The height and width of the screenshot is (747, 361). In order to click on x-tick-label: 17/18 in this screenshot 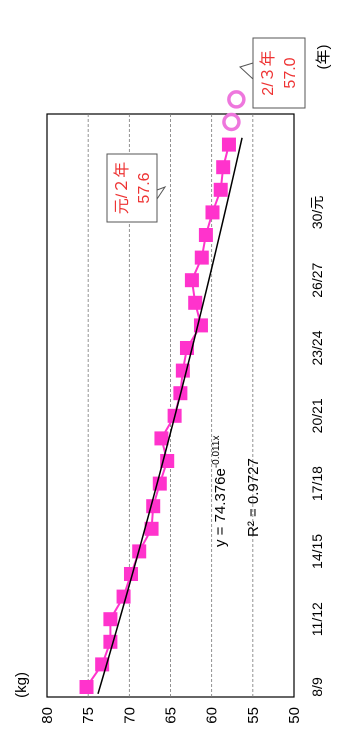, I will do `click(317, 483)`.